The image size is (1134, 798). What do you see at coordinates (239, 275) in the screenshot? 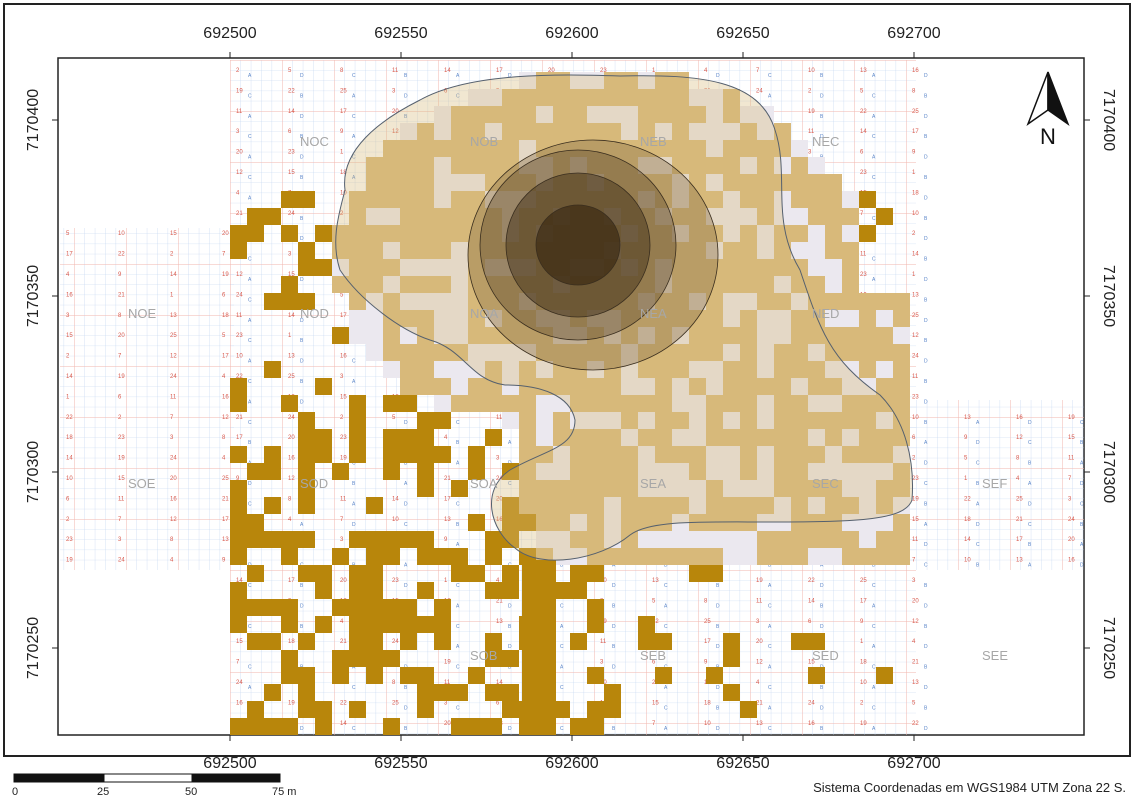
I see `grid-number: 12` at bounding box center [239, 275].